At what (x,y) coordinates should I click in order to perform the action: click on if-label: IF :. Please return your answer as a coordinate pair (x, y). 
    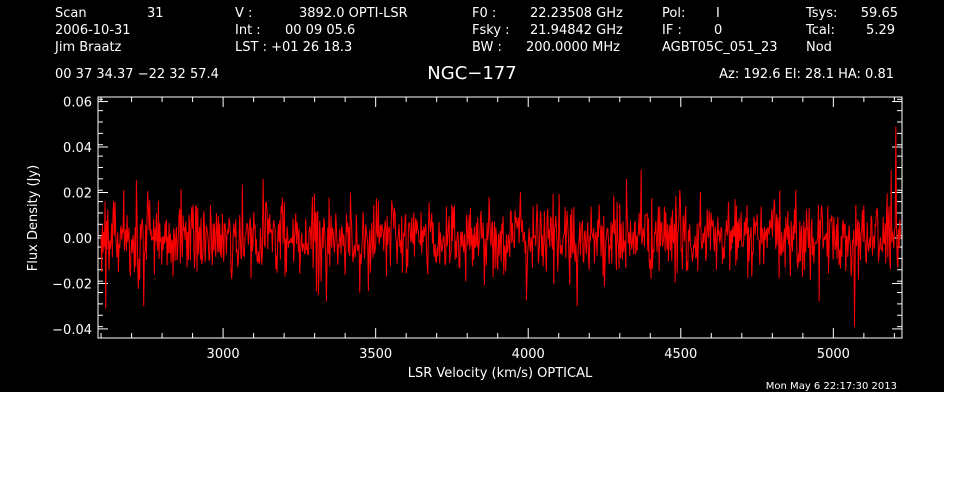
    Looking at the image, I should click on (672, 30).